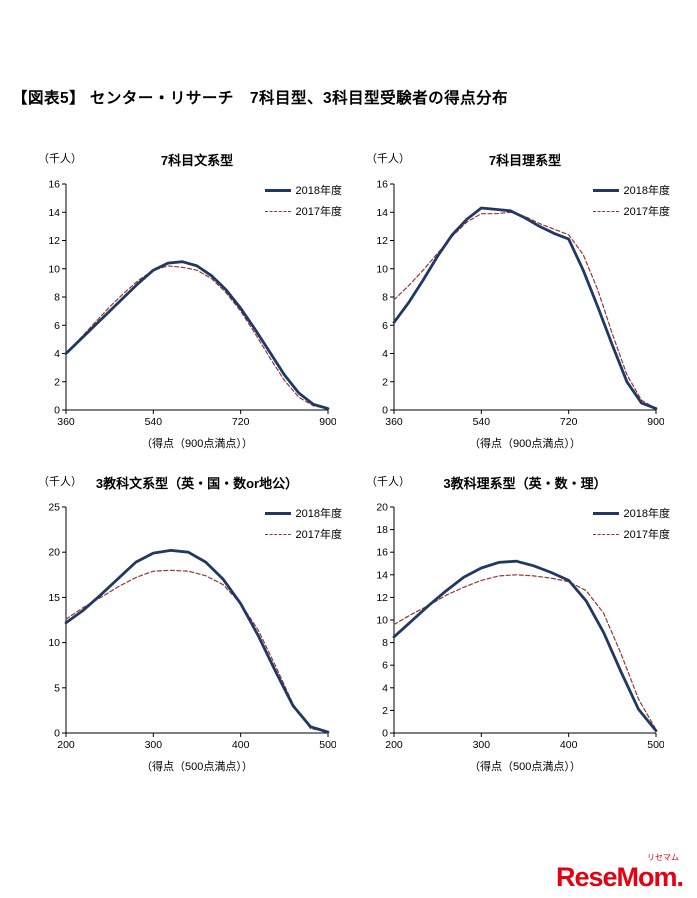  I want to click on svg-text: 15, so click(54, 598).